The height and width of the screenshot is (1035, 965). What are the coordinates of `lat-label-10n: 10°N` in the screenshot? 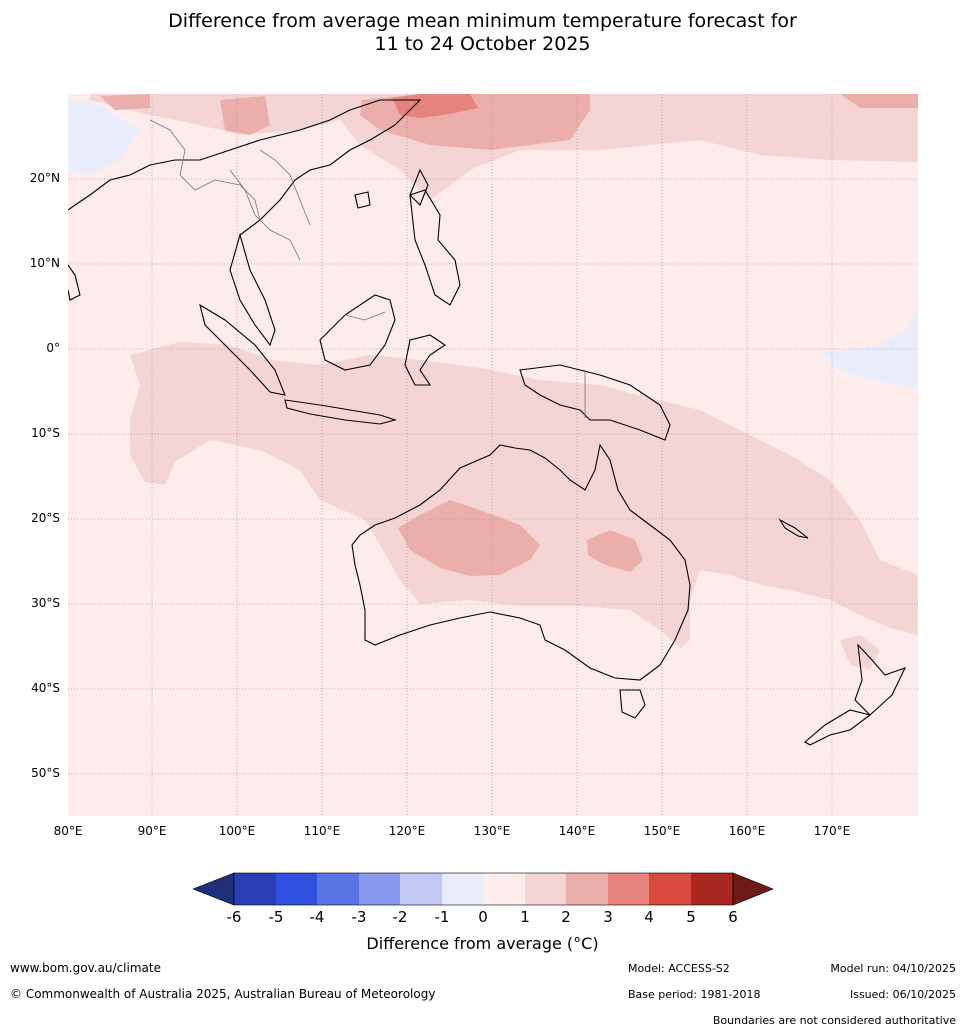 It's located at (44, 263).